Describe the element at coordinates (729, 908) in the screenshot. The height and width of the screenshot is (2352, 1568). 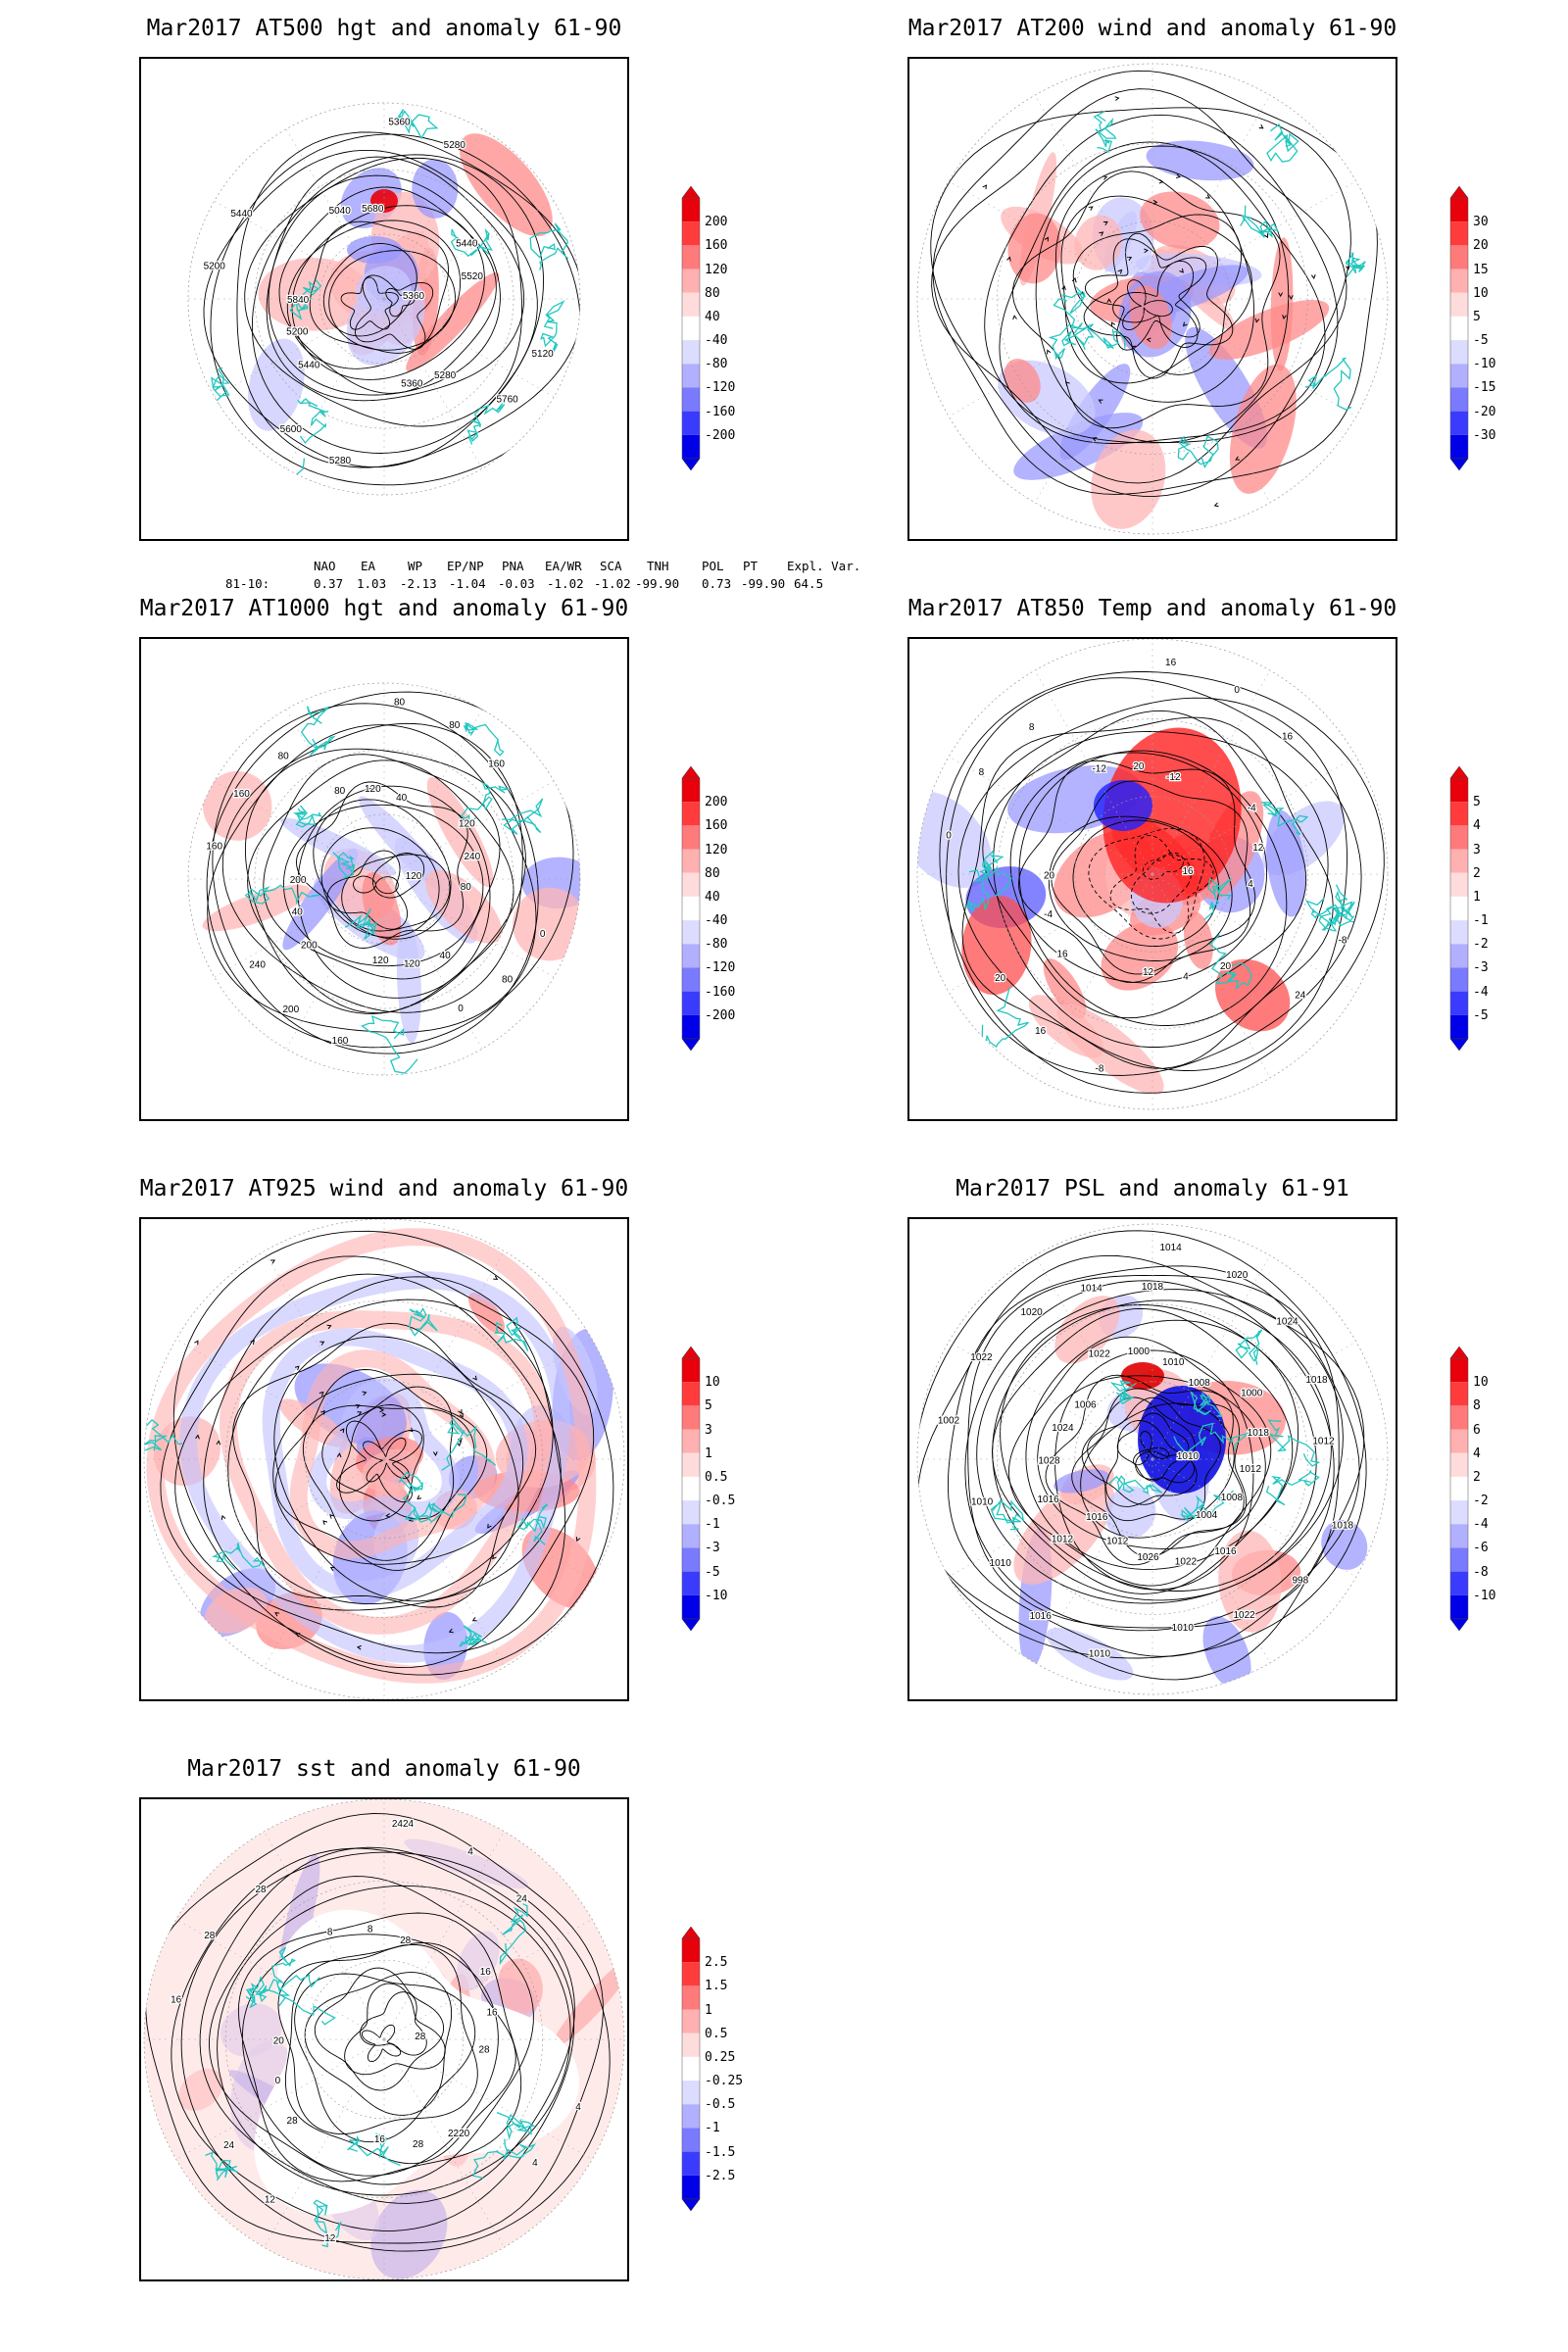
I see `colorbar: 200 160 120 80 40 -40 -80 -120 -160 -200` at that location.